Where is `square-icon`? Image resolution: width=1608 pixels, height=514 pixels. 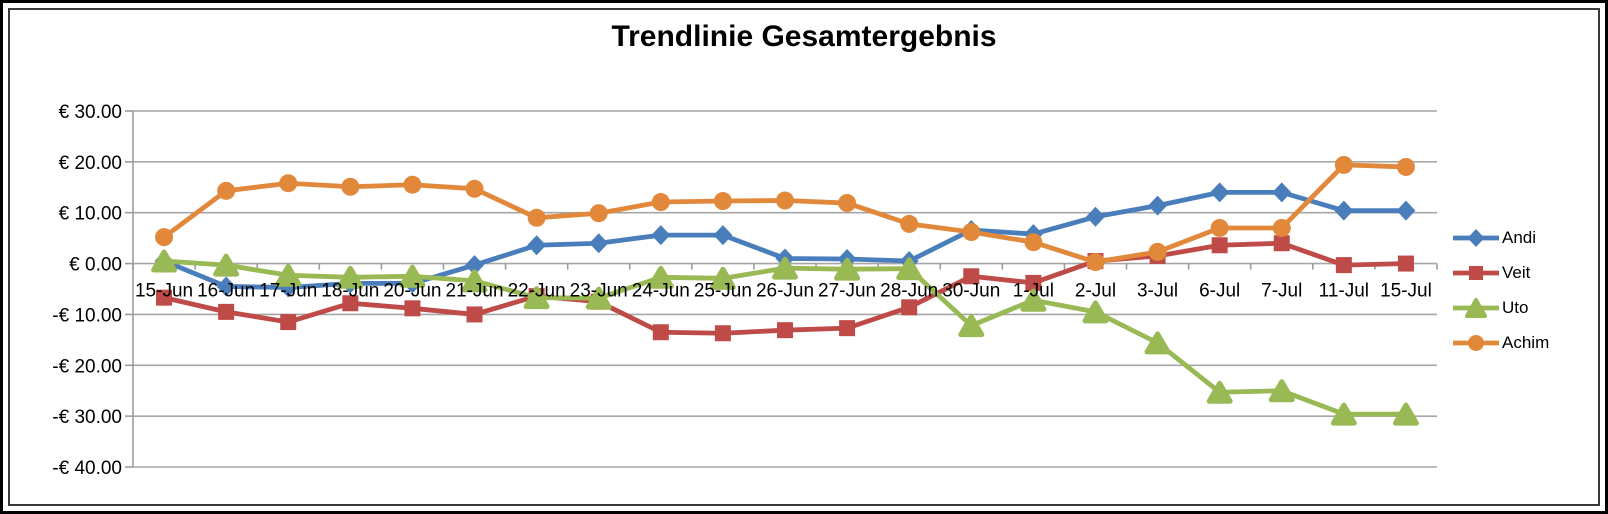 square-icon is located at coordinates (1476, 272).